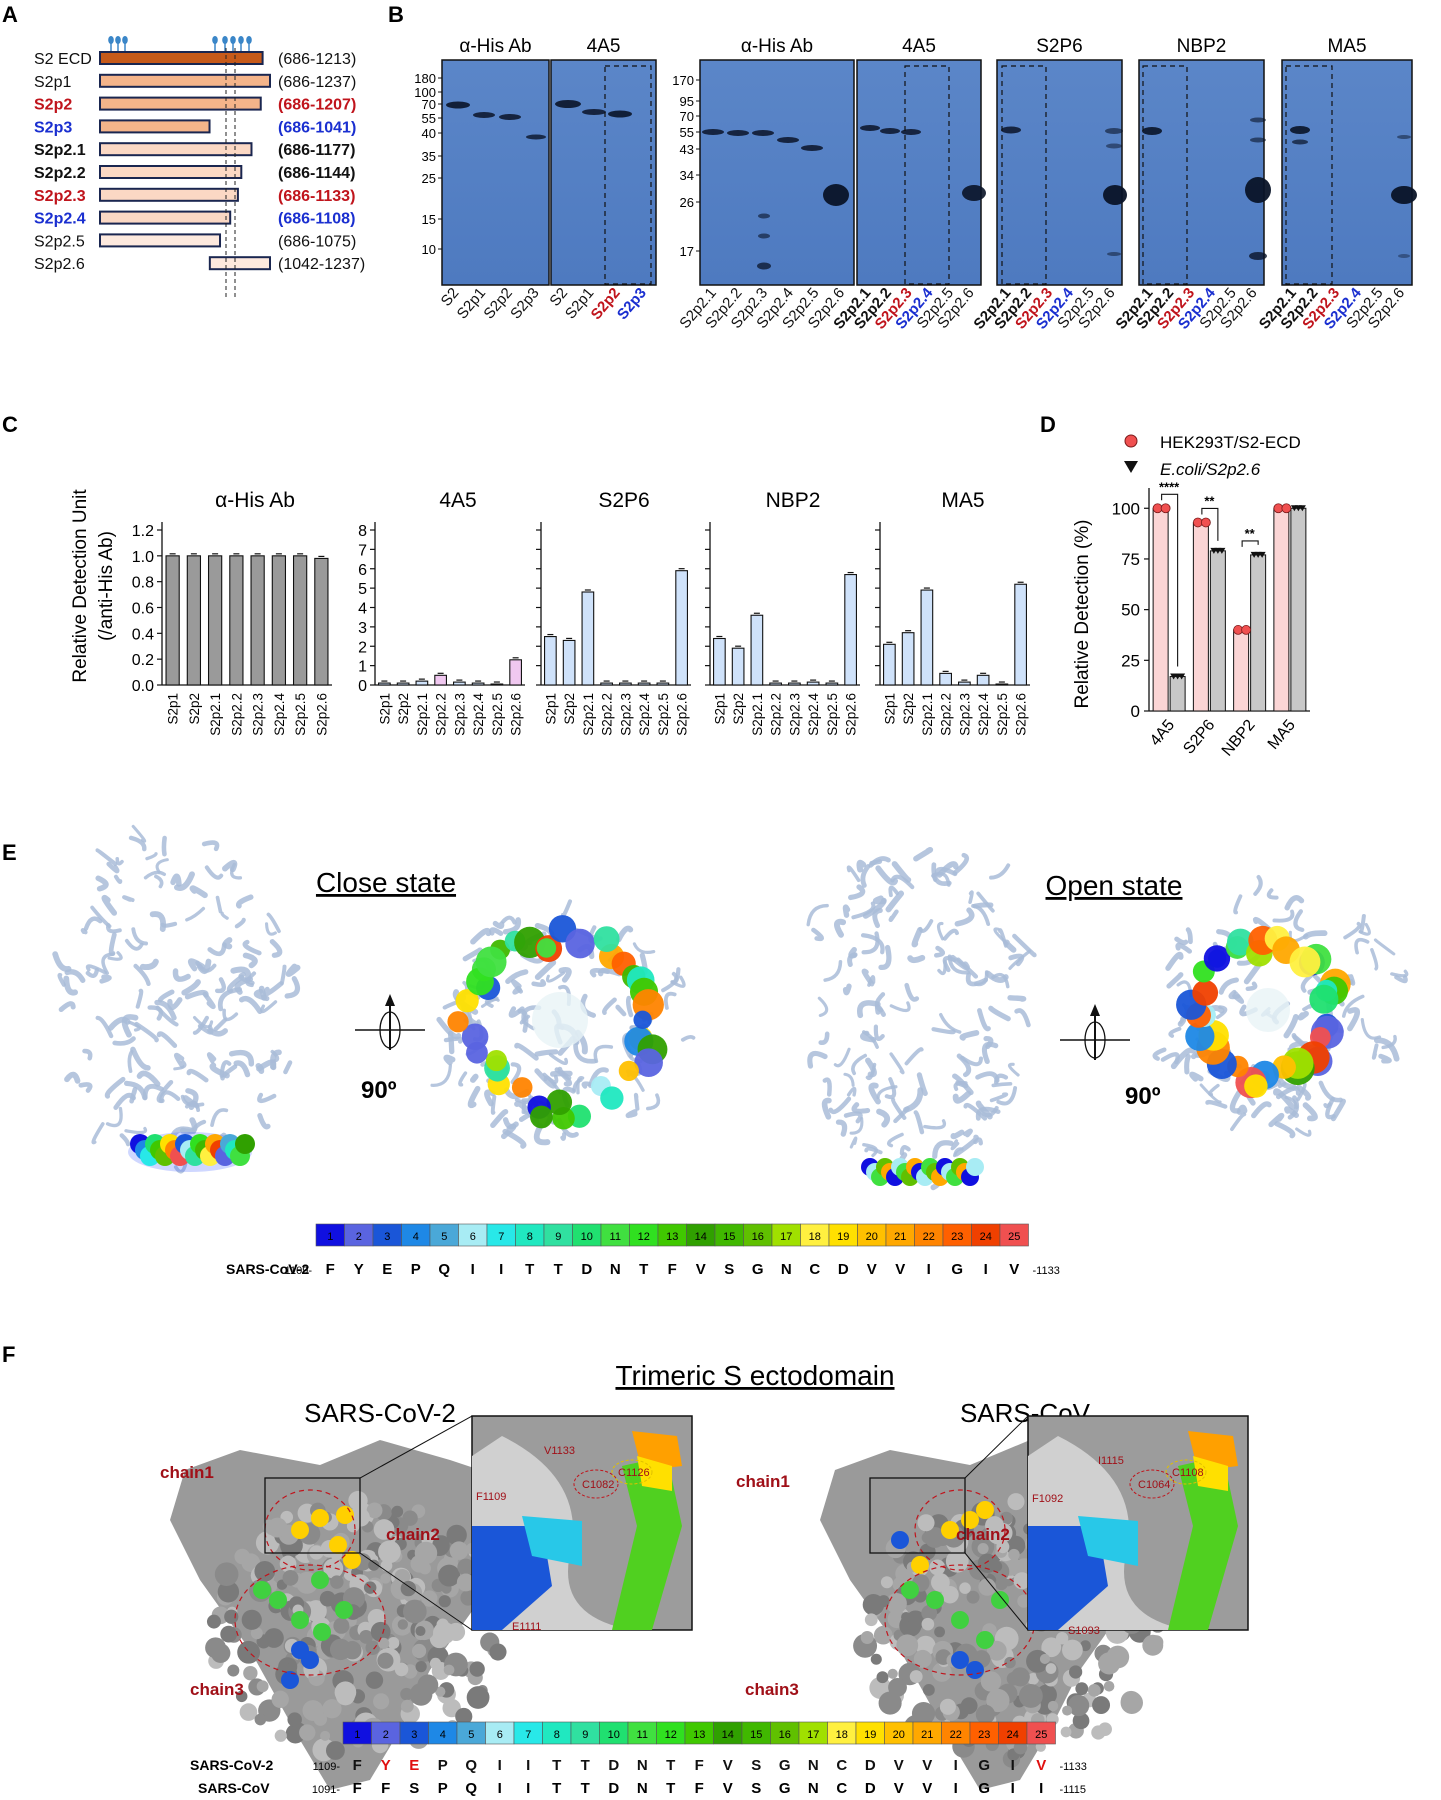 This screenshot has width=1441, height=1800. I want to click on residue-label: C1064, so click(1154, 1485).